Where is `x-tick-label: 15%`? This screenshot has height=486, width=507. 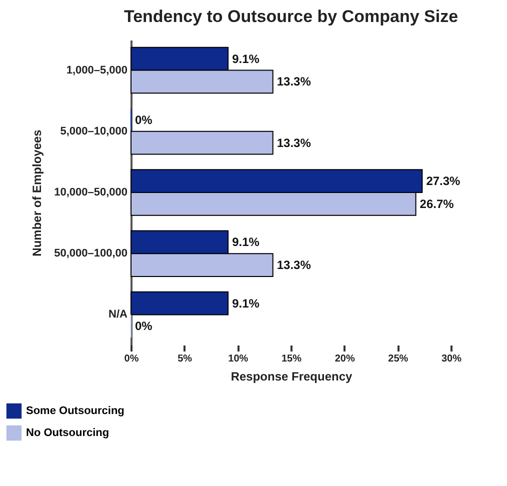
x-tick-label: 15% is located at coordinates (291, 359).